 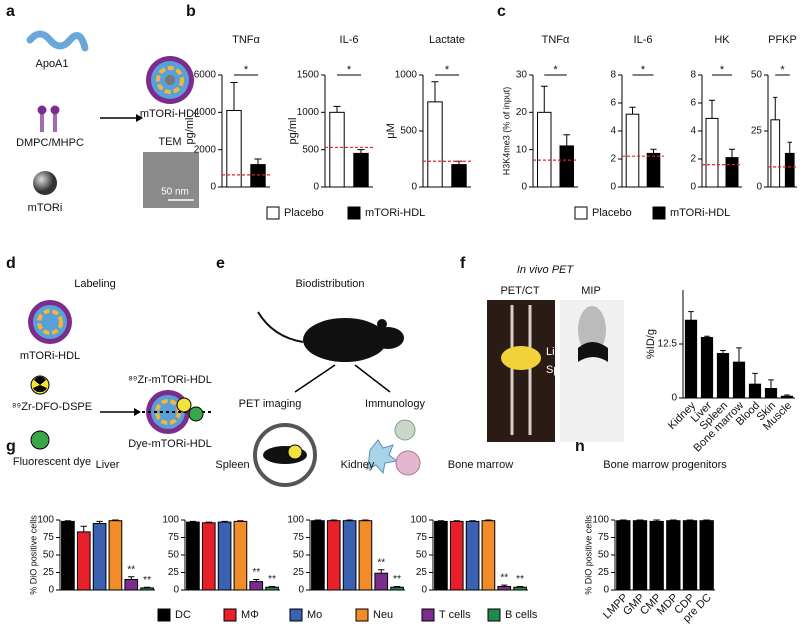 What do you see at coordinates (383, 615) in the screenshot?
I see `legend-label: Neu` at bounding box center [383, 615].